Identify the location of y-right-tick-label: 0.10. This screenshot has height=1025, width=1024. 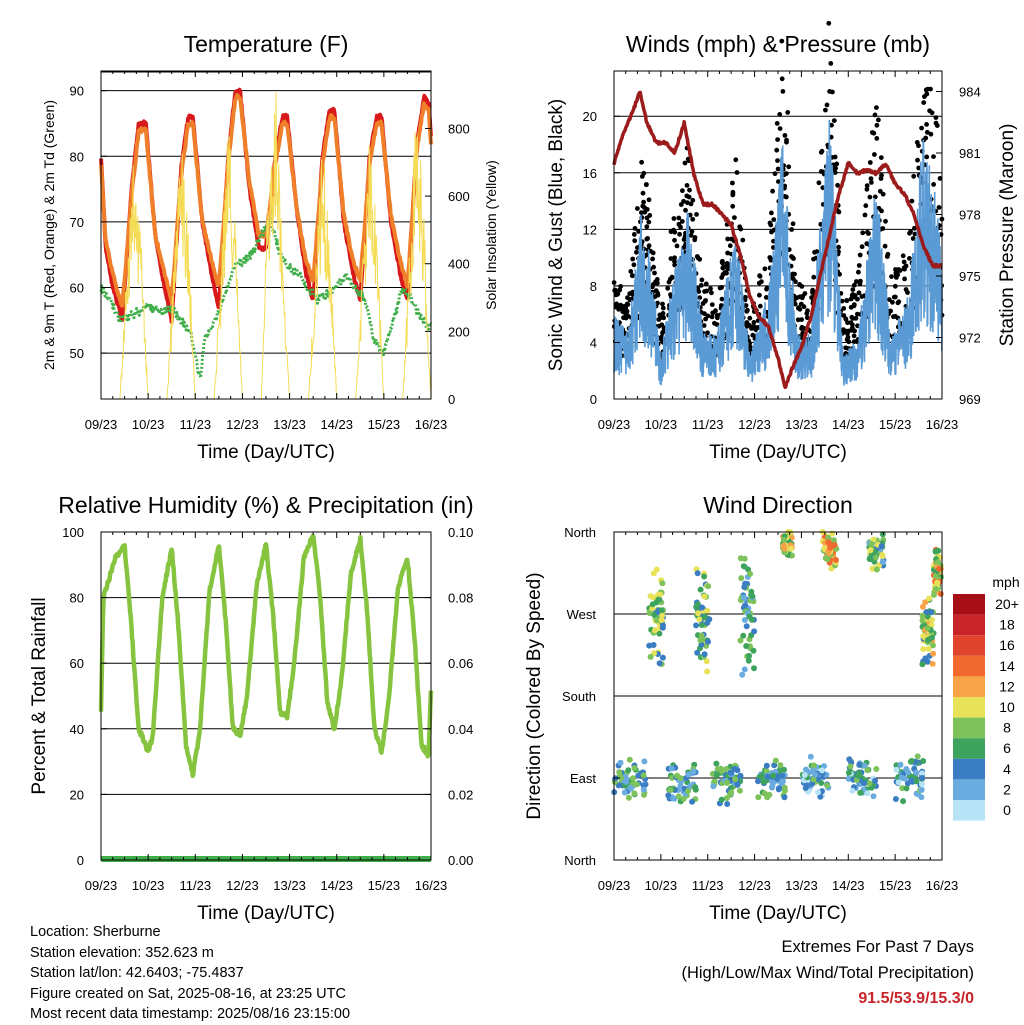
(460, 532).